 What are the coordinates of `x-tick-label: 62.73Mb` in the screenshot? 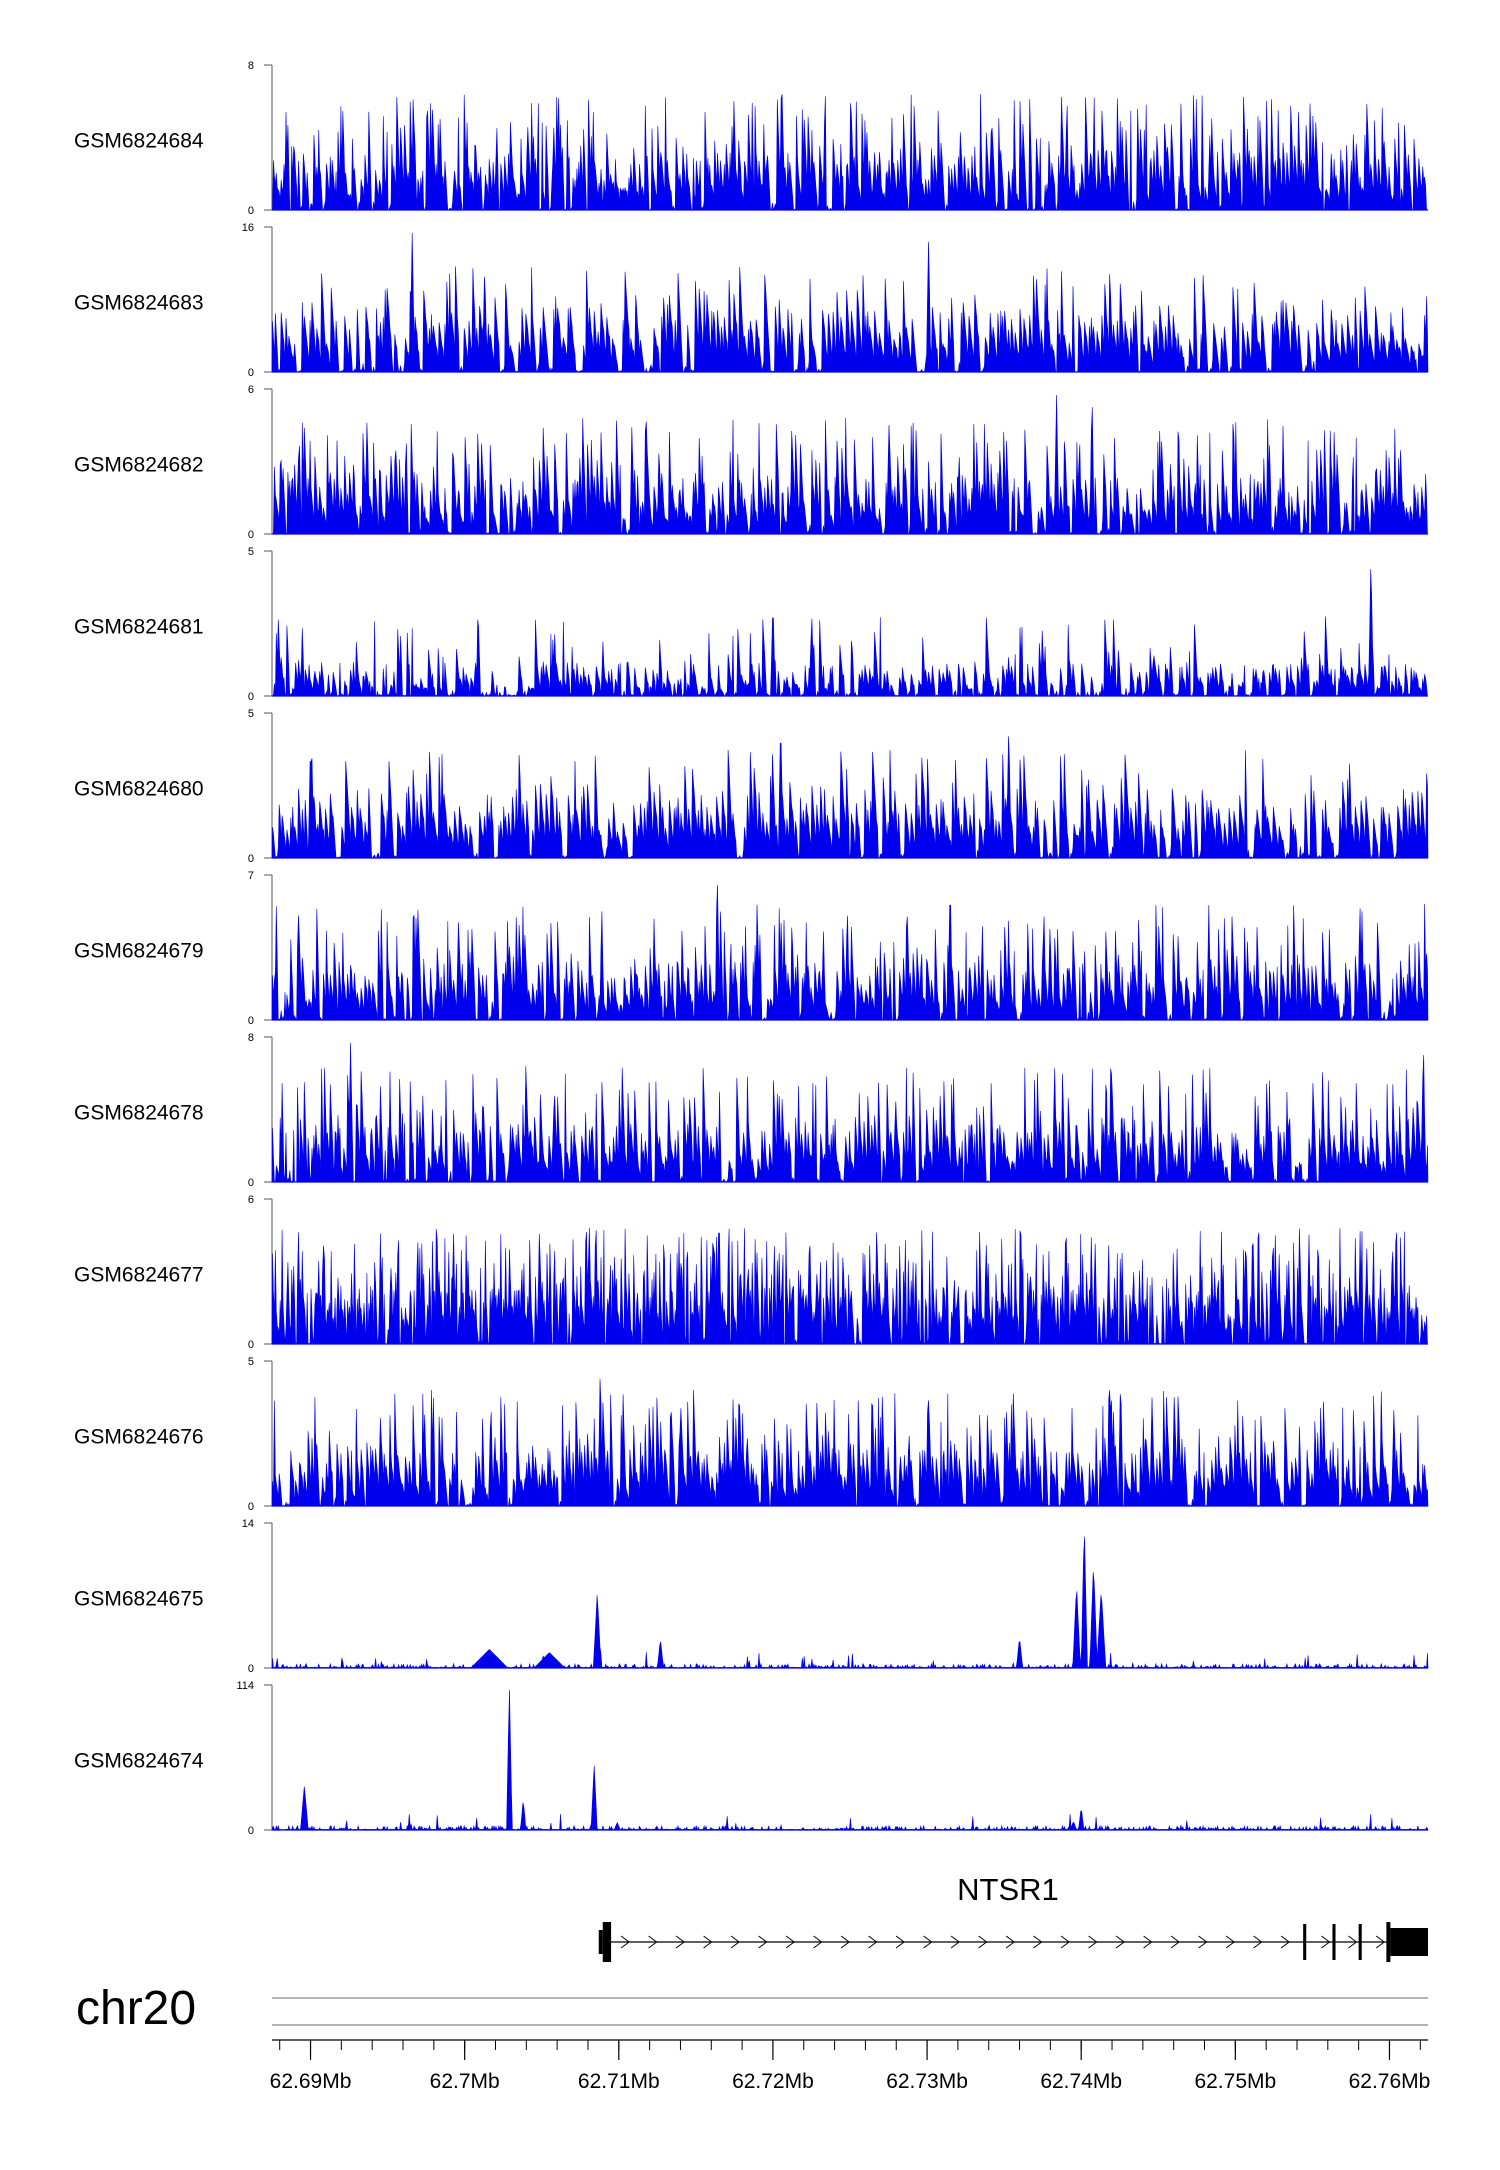 It's located at (927, 2081).